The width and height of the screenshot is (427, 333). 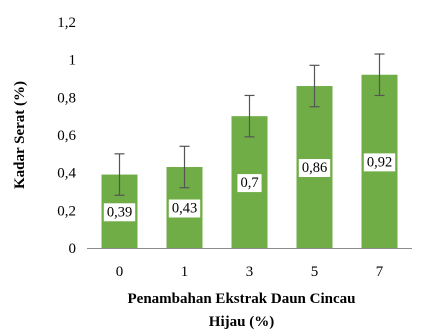 I want to click on data-label-1: 0,43, so click(x=184, y=208).